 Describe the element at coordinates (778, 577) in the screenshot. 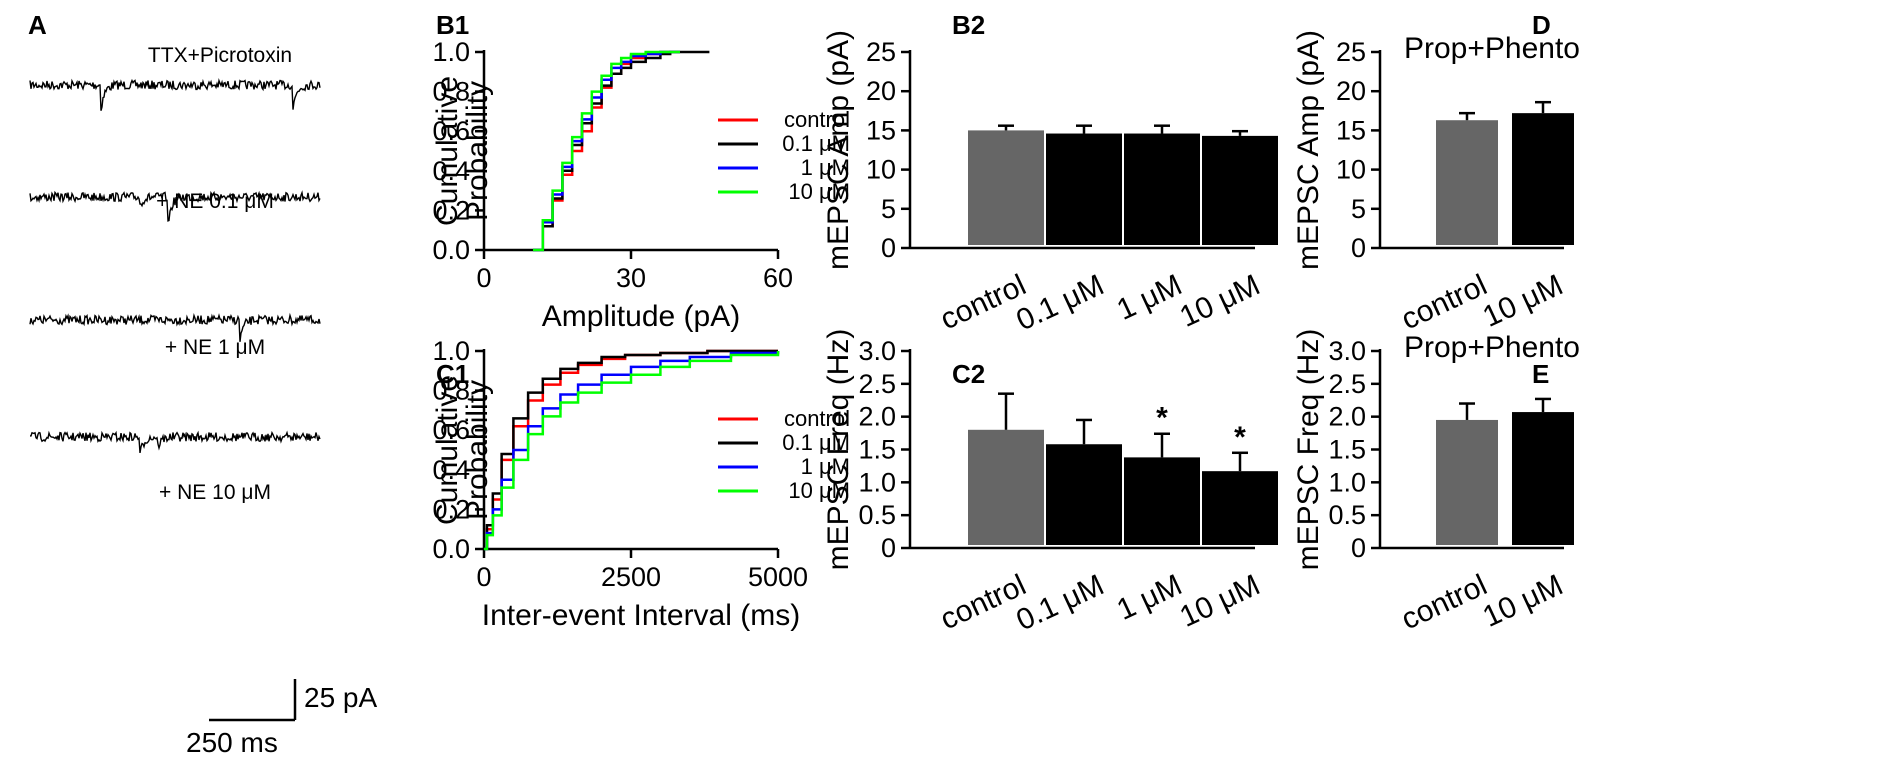

I see `x-tick-label: 5000` at that location.